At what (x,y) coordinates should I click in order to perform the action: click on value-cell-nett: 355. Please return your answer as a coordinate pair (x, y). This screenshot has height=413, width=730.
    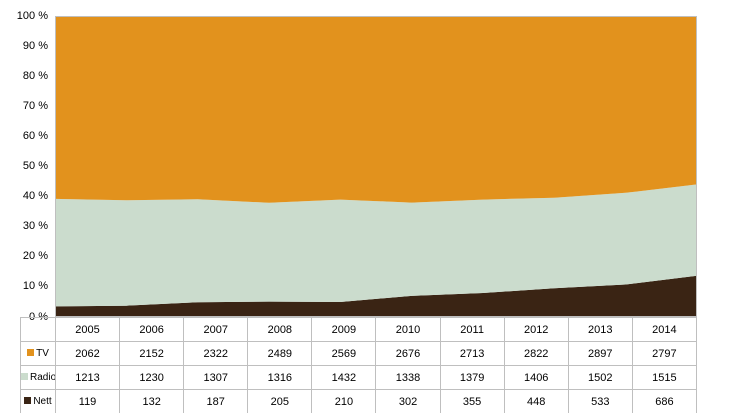
    Looking at the image, I should click on (472, 401).